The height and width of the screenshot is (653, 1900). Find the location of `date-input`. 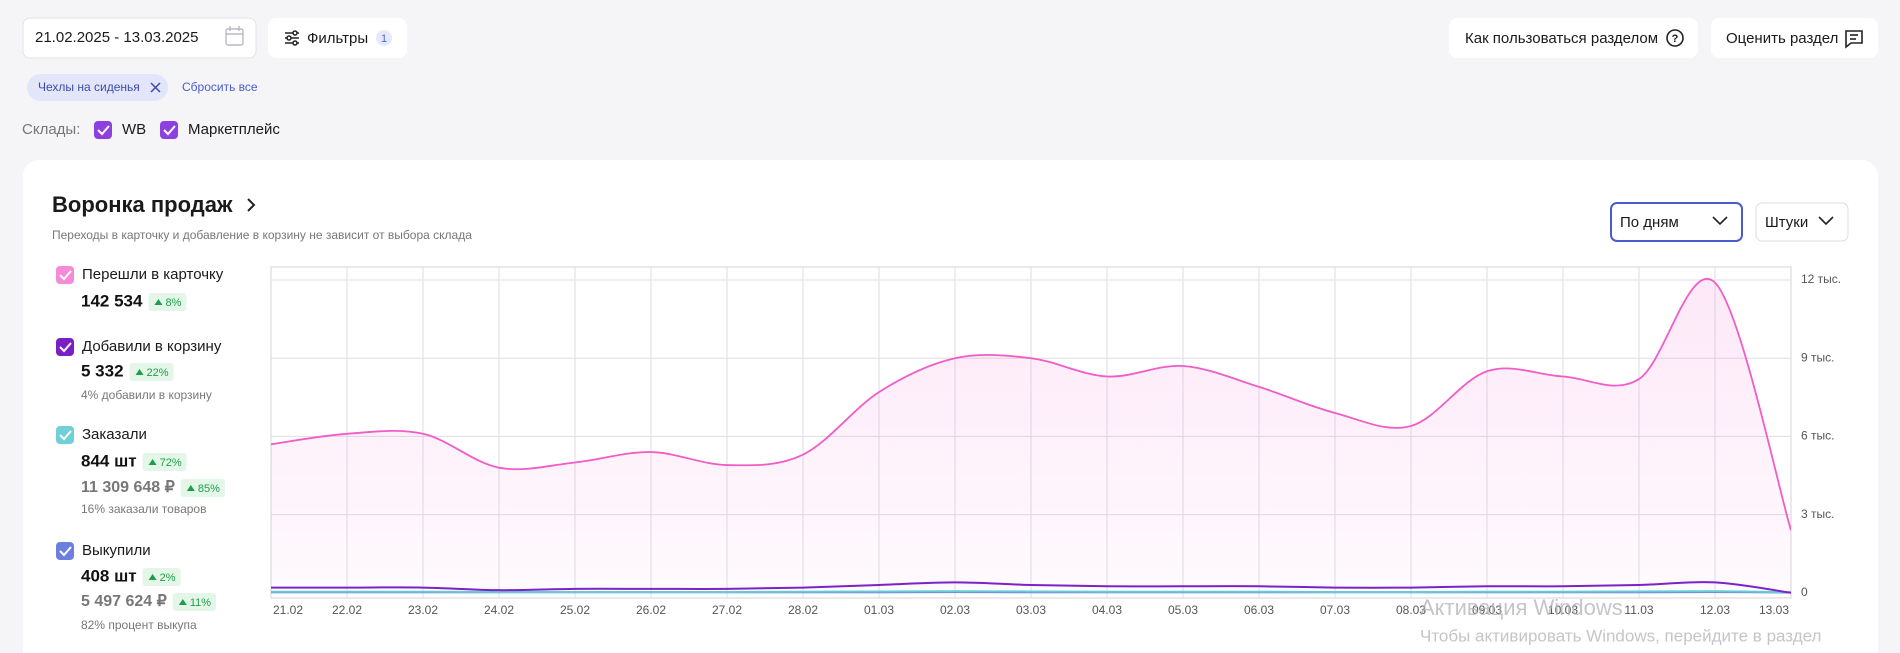

date-input is located at coordinates (139, 38).